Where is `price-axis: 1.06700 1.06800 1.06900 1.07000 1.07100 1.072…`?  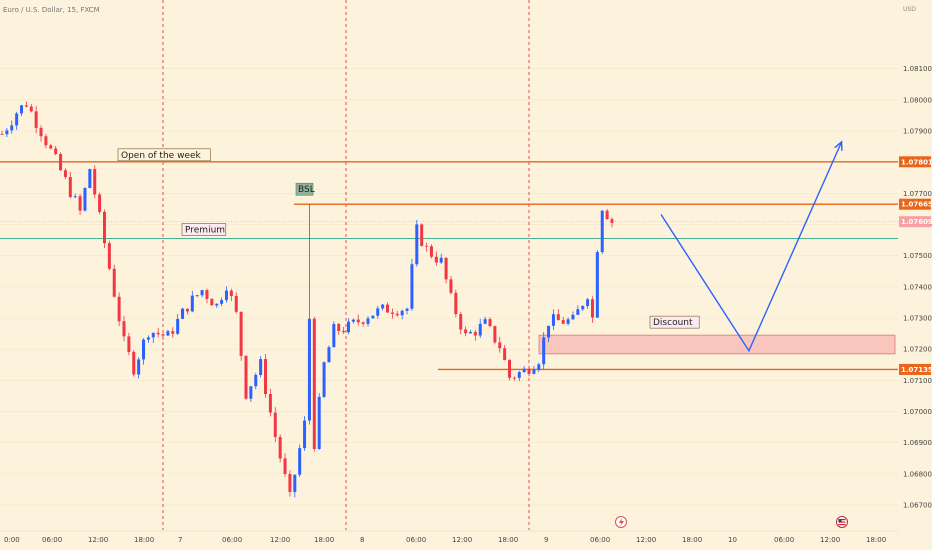 price-axis: 1.06700 1.06800 1.06900 1.07000 1.07100 1.072… is located at coordinates (915, 275).